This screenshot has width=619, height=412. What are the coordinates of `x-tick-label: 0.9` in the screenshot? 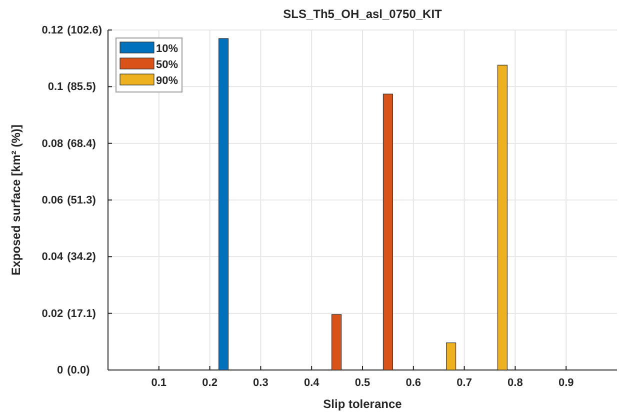 It's located at (566, 382).